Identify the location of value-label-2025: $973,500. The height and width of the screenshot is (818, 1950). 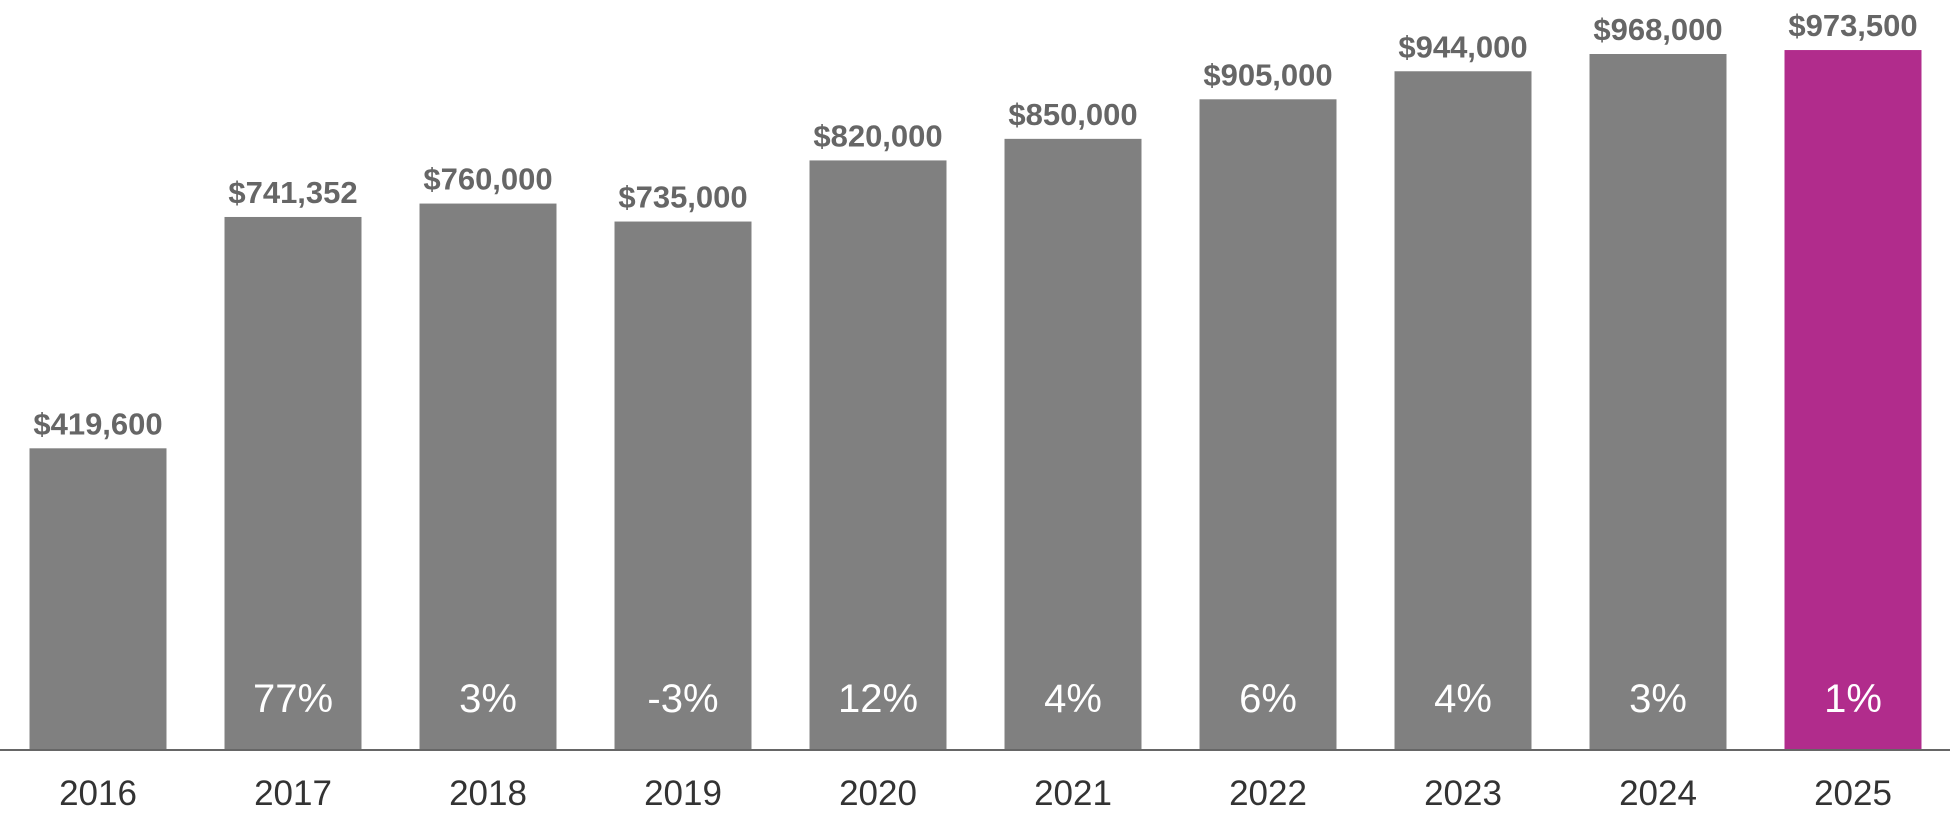
(1852, 25).